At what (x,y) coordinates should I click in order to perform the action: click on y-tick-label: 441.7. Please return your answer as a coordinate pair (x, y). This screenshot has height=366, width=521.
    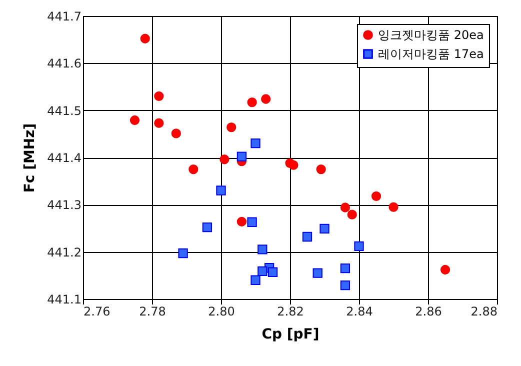
    Looking at the image, I should click on (64, 17).